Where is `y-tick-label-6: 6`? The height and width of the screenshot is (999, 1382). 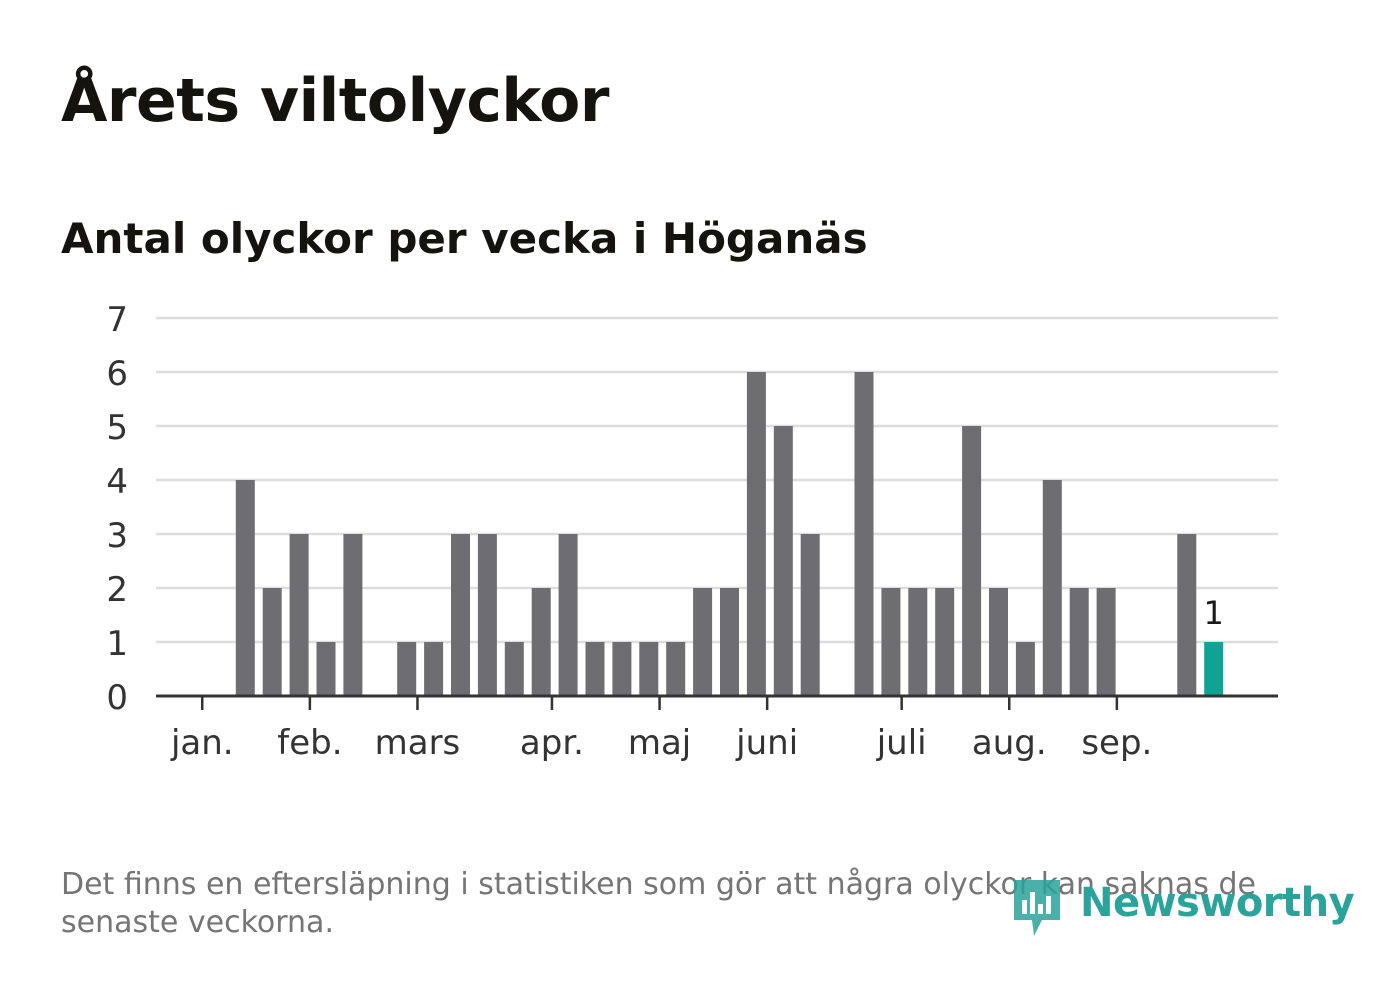
y-tick-label-6: 6 is located at coordinates (117, 374).